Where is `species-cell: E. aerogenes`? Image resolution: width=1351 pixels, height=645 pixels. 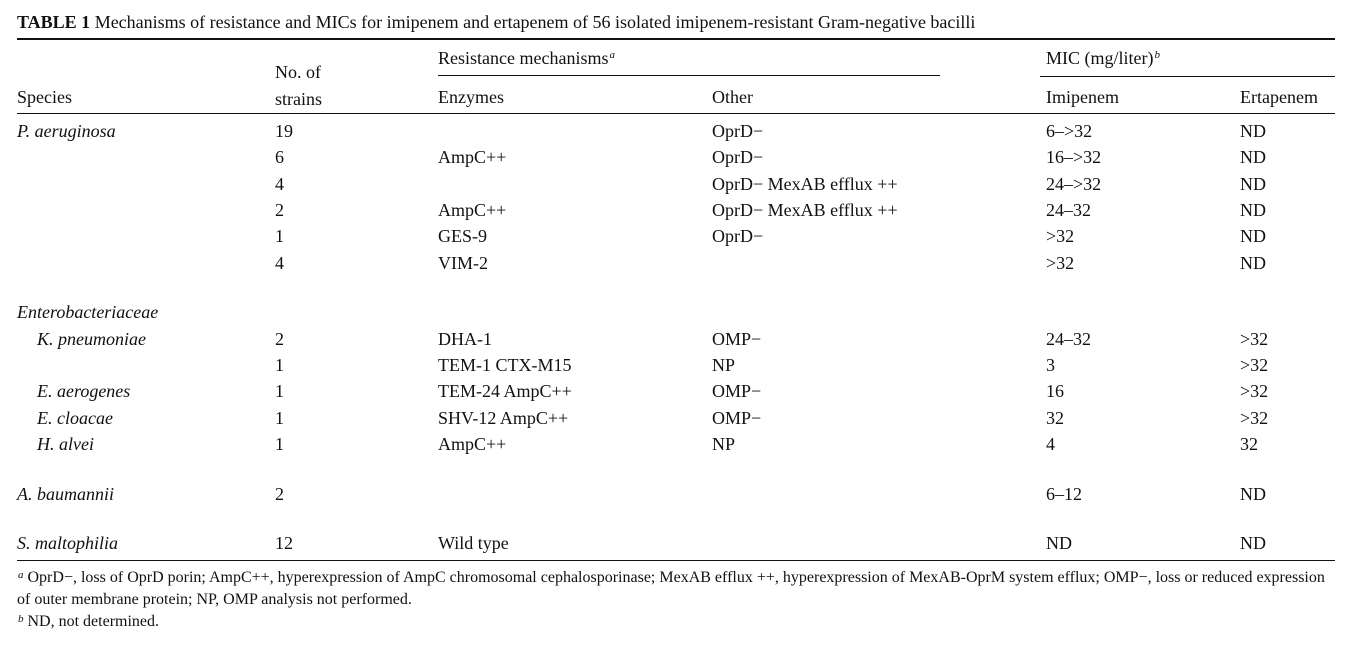
species-cell: E. aerogenes is located at coordinates (84, 391).